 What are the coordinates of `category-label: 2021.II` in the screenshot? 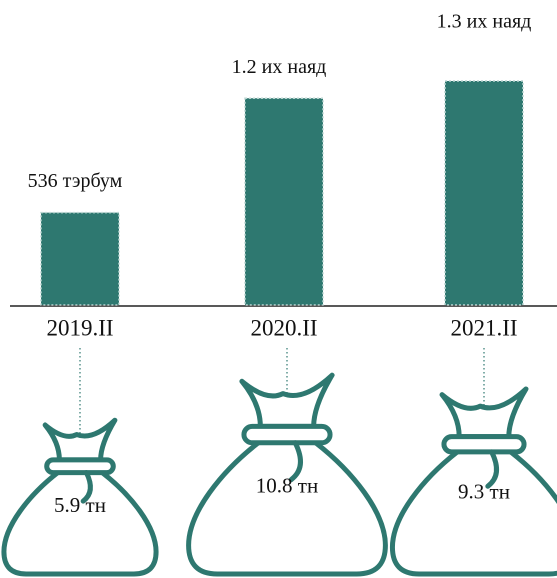 It's located at (483, 327).